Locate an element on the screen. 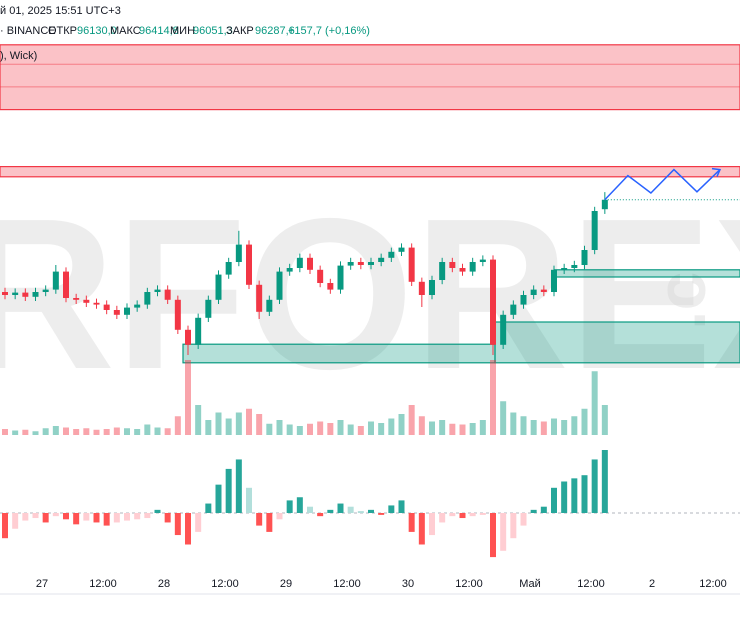 The width and height of the screenshot is (740, 620). high-label: МАКС is located at coordinates (125, 31).